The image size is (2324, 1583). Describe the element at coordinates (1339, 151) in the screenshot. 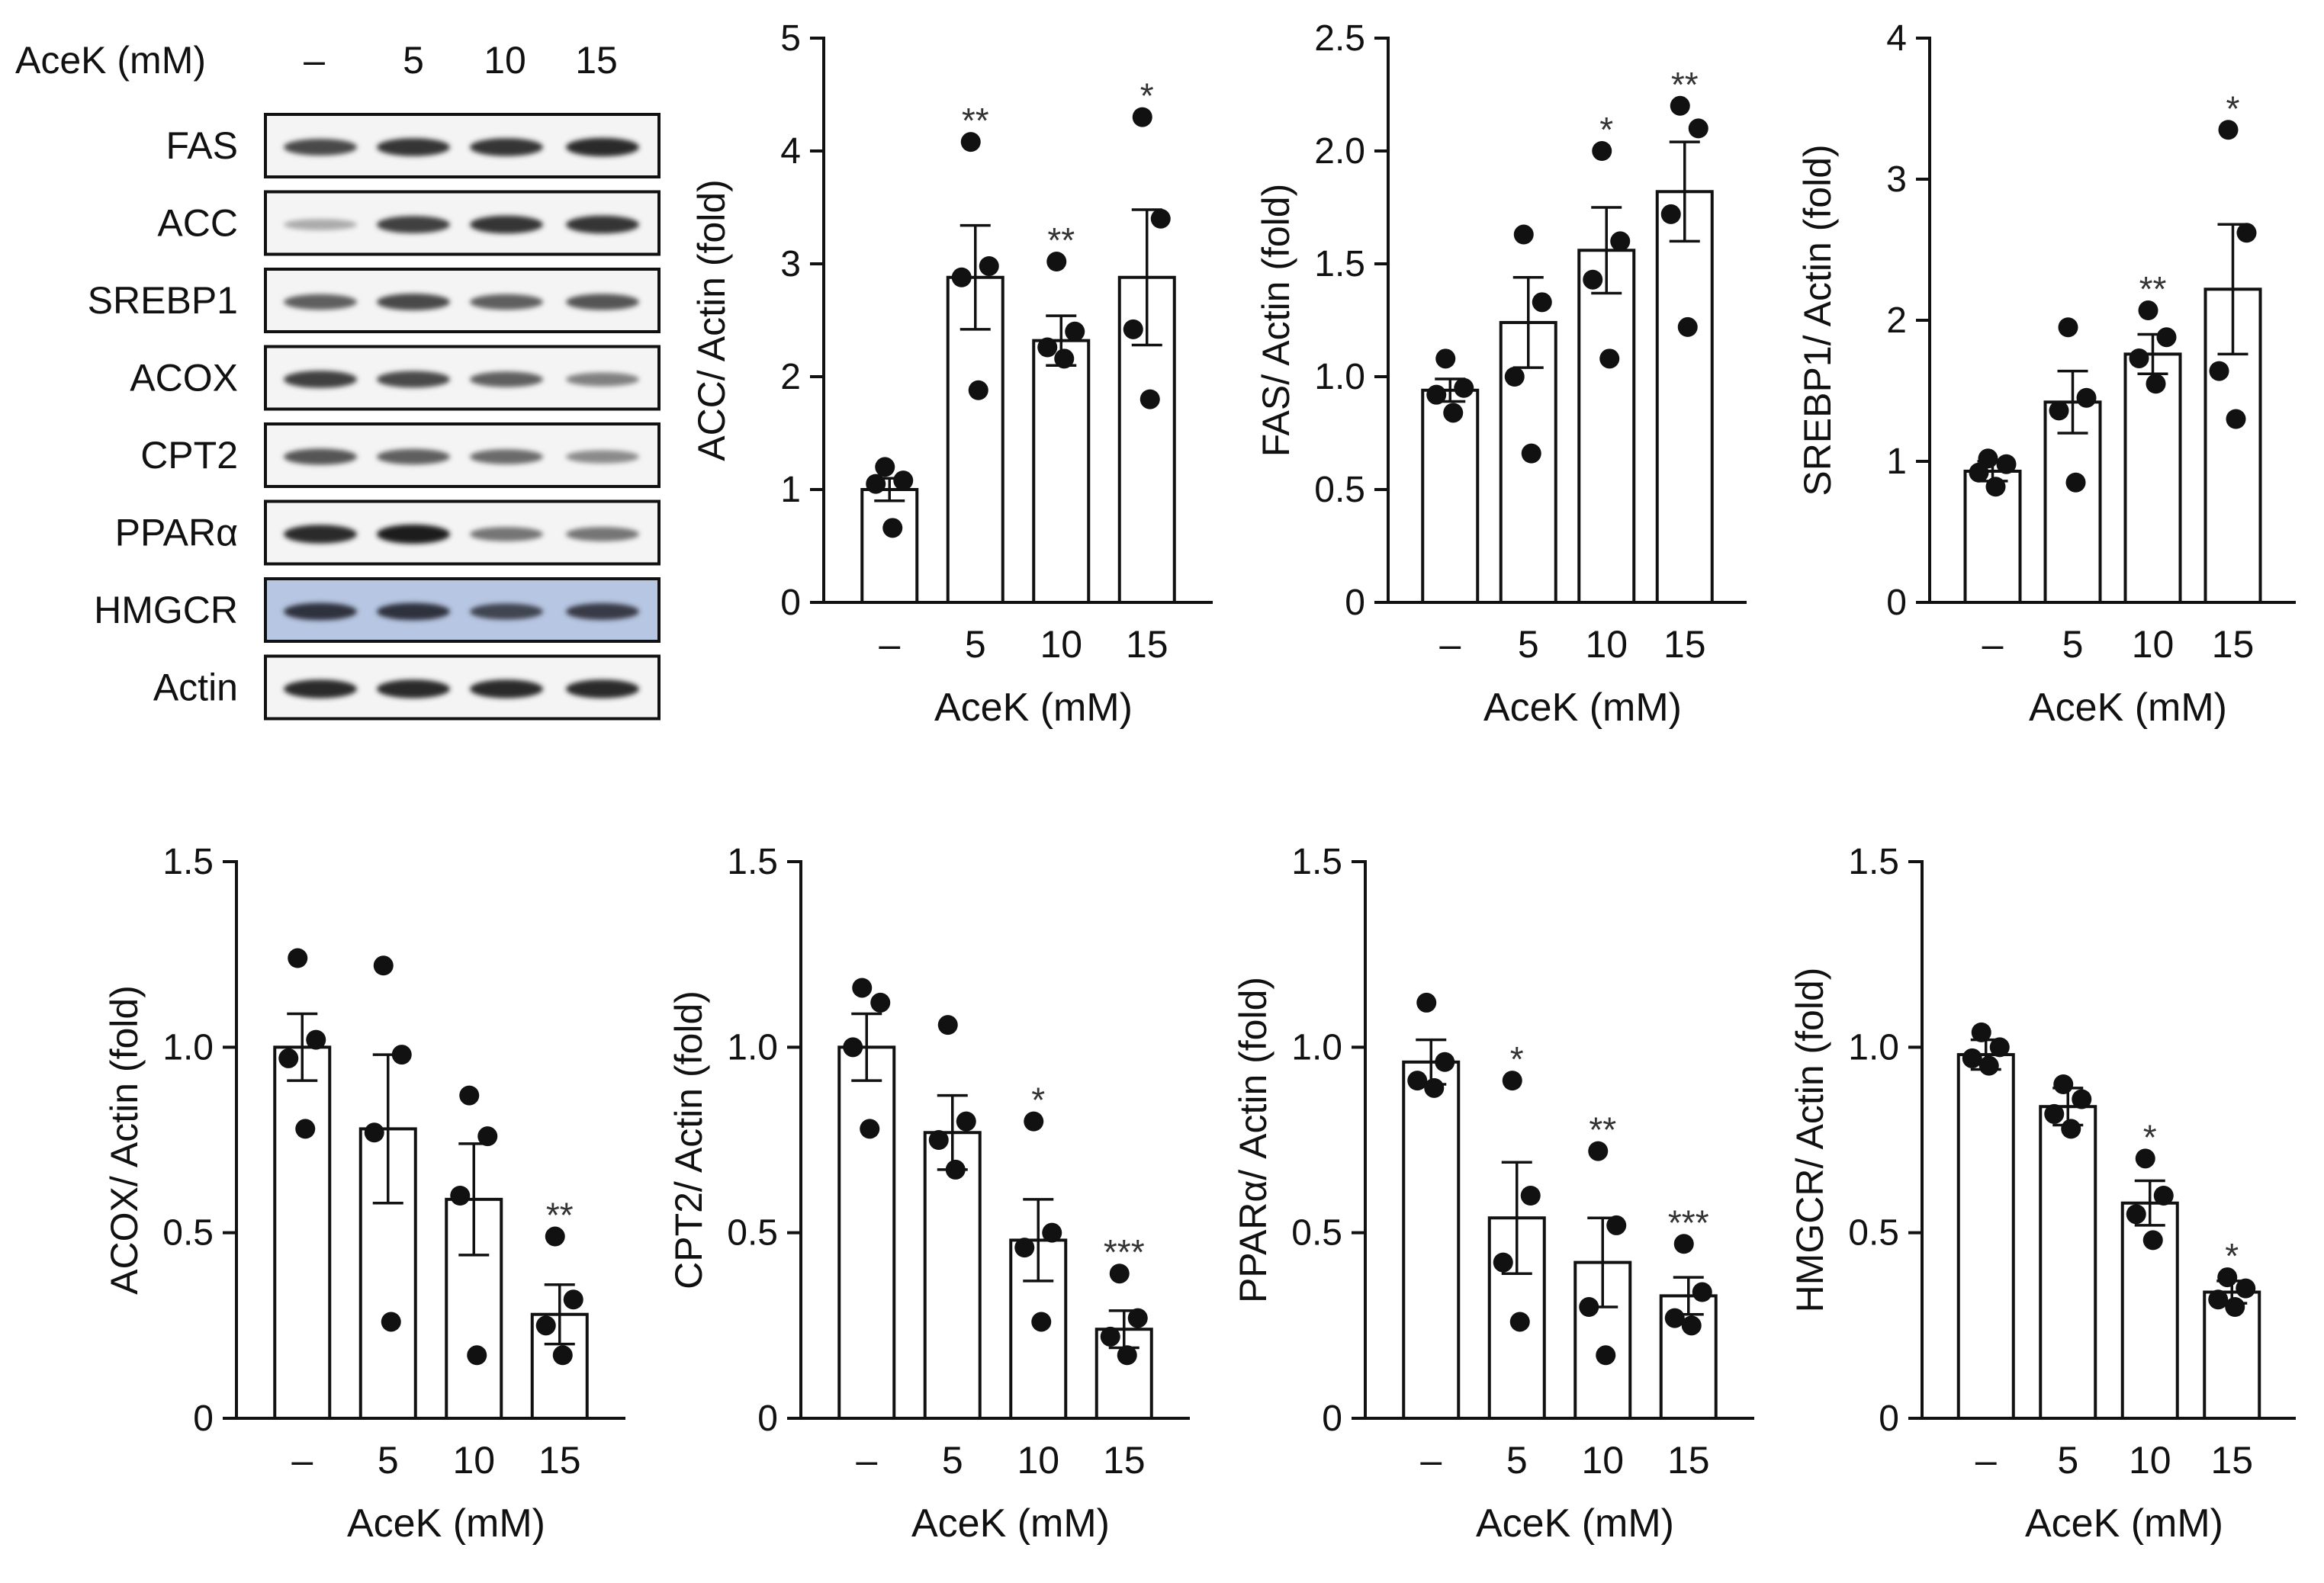

I see `y-tick-label: 2.0` at that location.